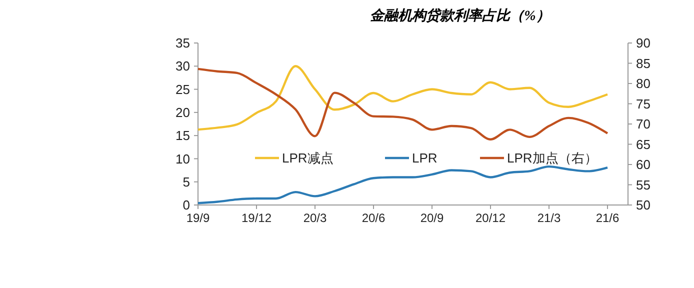  I want to click on chart-title: 金融机构贷款利率占比（%）, so click(460, 15).